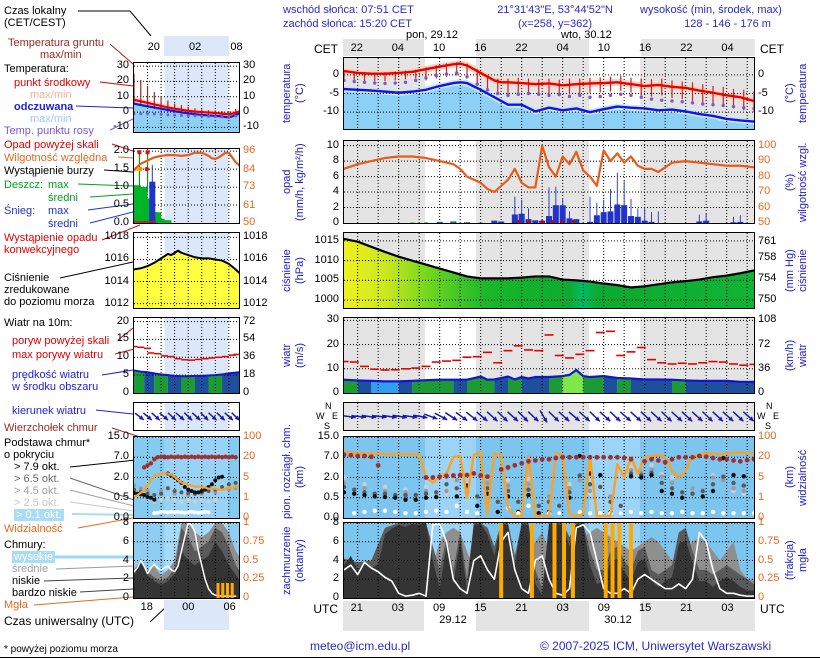  Describe the element at coordinates (325, 609) in the screenshot. I see `utc-label-left: UTC` at that location.